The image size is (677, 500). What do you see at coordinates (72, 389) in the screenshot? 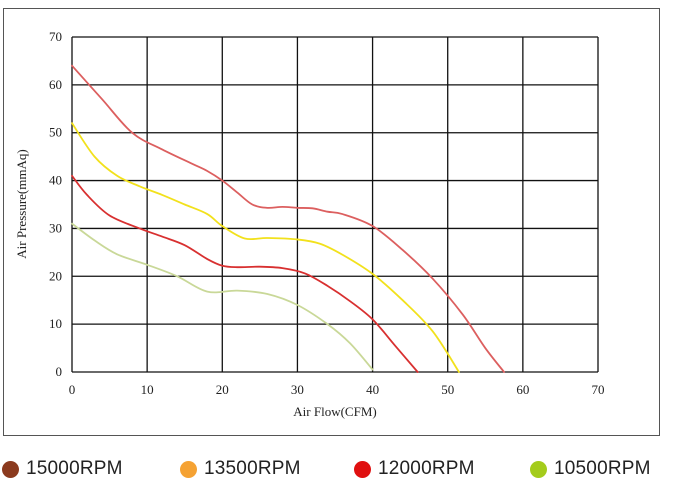
I see `x-tick-label-0: 0` at bounding box center [72, 389].